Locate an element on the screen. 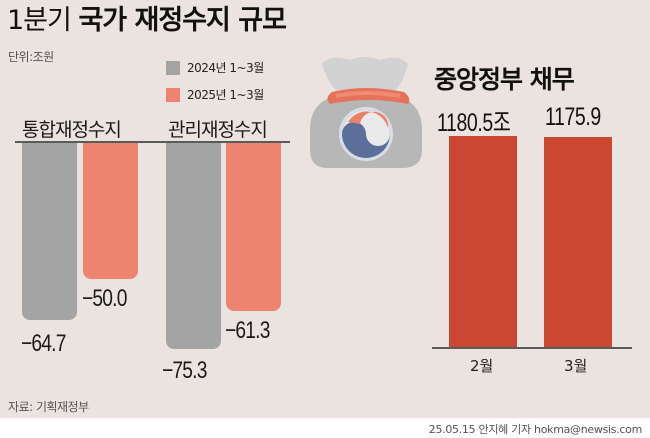  legend-item-2025: 2025년 1~3월 is located at coordinates (215, 94).